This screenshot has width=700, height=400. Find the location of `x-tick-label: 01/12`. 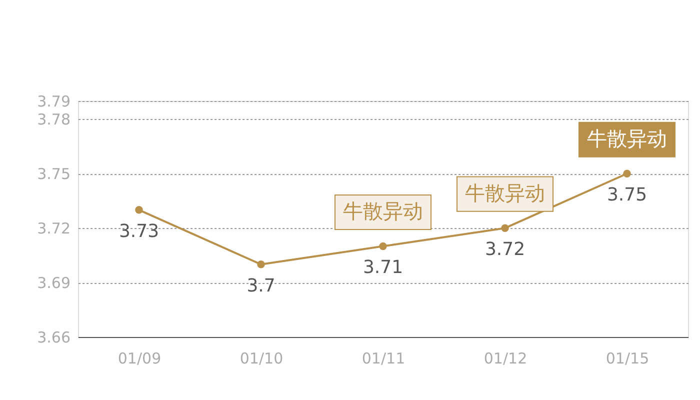

x-tick-label: 01/12 is located at coordinates (506, 359).